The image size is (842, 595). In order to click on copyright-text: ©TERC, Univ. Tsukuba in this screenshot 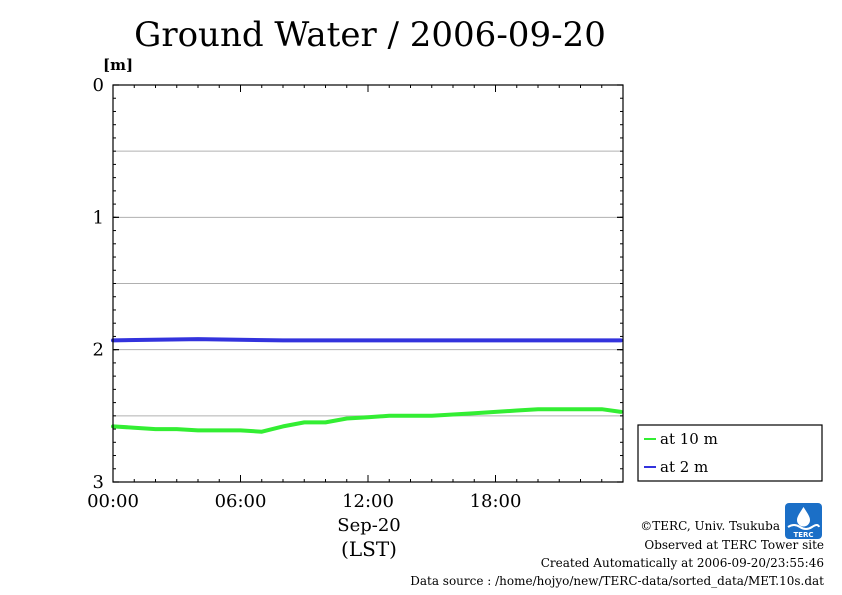, I will do `click(710, 526)`.